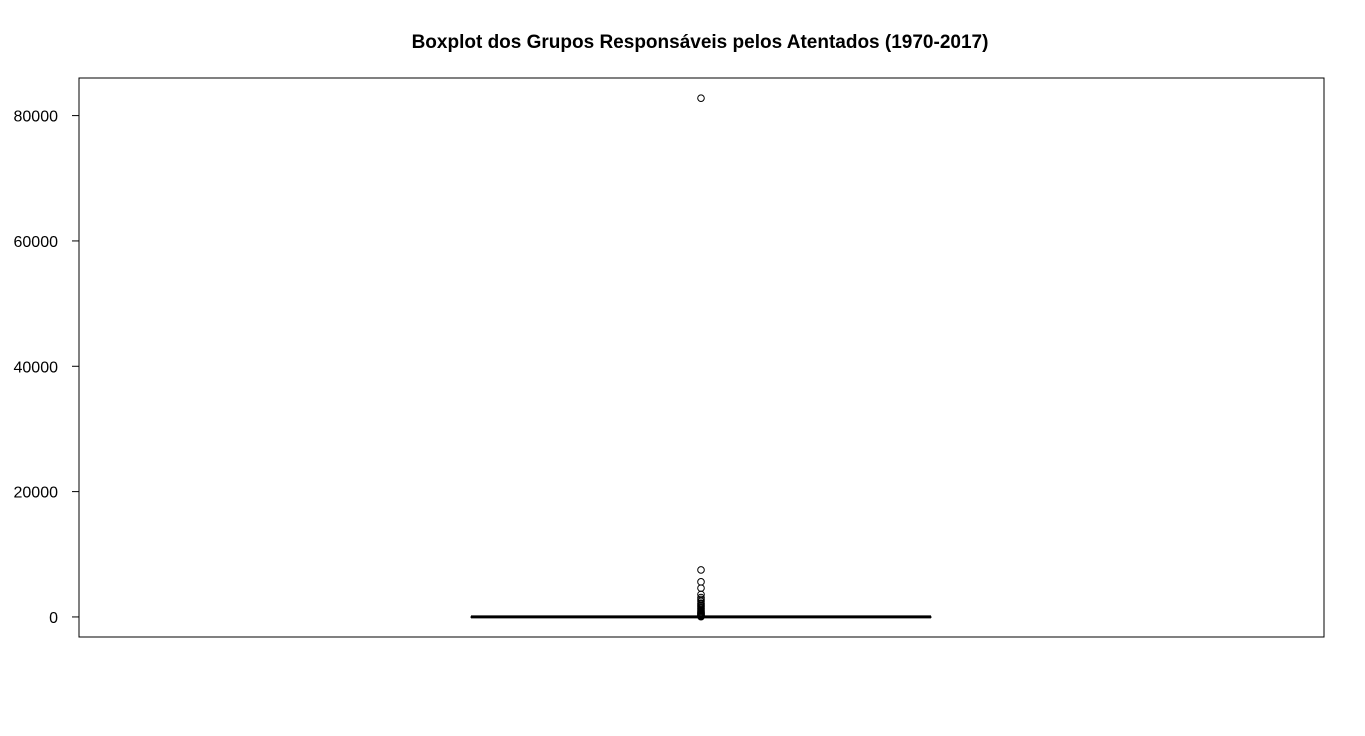 The image size is (1365, 736). I want to click on y-tick-label: 20000, so click(36, 493).